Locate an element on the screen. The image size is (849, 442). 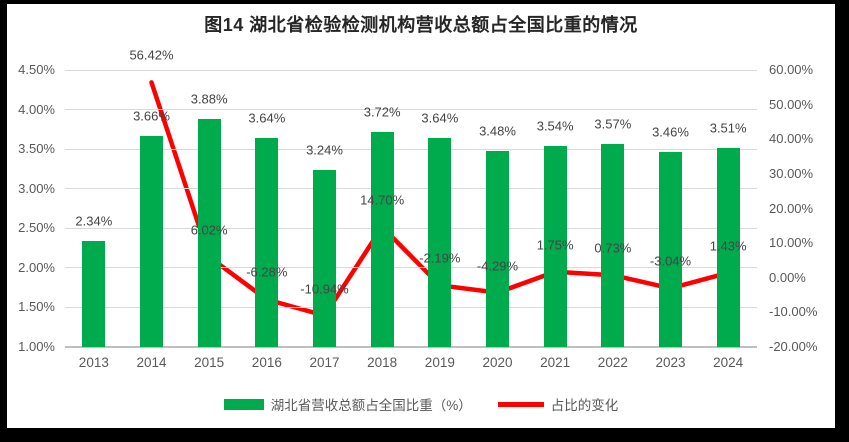
x-axis-category-label: 2023 is located at coordinates (670, 362).